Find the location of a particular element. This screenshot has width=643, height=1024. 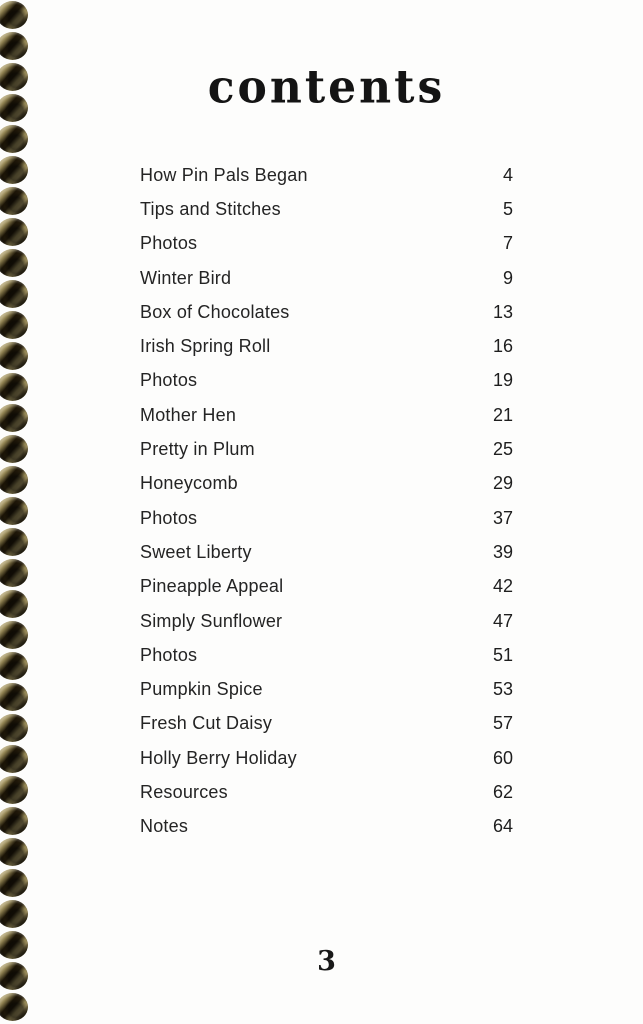

toc-entry-label: Irish Spring Roll is located at coordinates (205, 346).